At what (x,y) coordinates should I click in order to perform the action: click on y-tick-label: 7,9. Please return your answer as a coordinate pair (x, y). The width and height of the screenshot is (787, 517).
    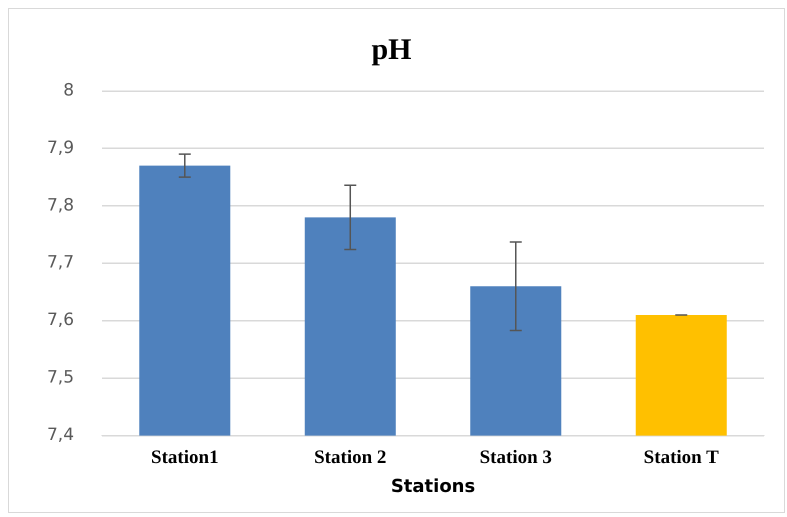
    Looking at the image, I should click on (60, 148).